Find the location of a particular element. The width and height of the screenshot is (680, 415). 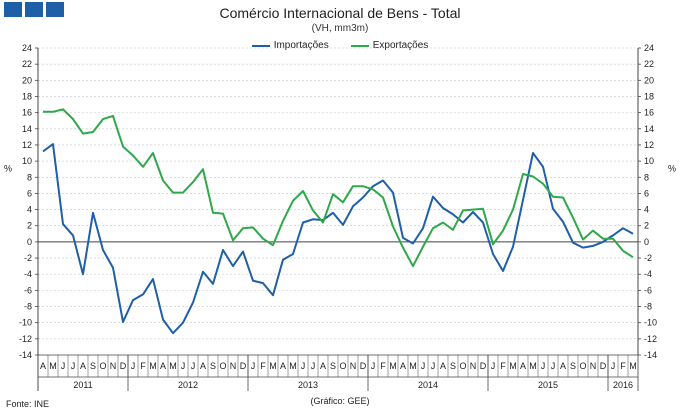

y-tick-label-left: 18 is located at coordinates (27, 96).